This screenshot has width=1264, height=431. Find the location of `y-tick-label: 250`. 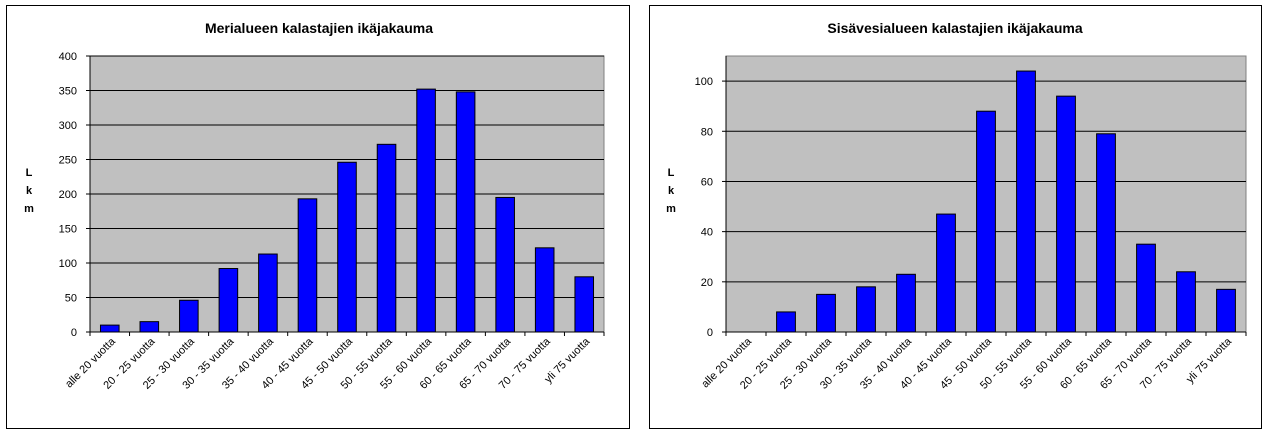

y-tick-label: 250 is located at coordinates (68, 161).